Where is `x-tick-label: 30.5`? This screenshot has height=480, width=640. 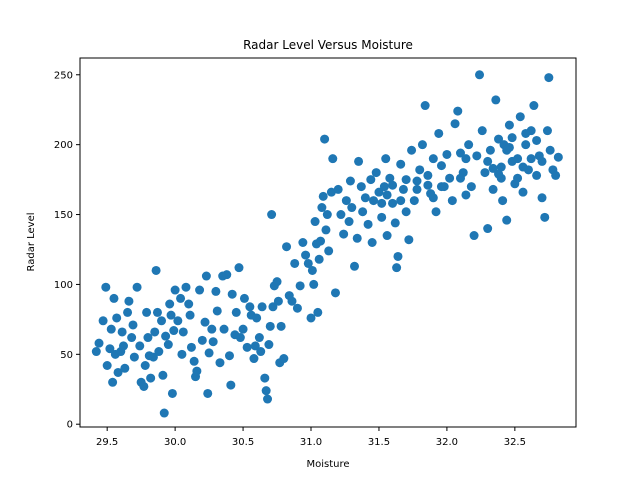
x-tick-label: 30.5 is located at coordinates (243, 442).